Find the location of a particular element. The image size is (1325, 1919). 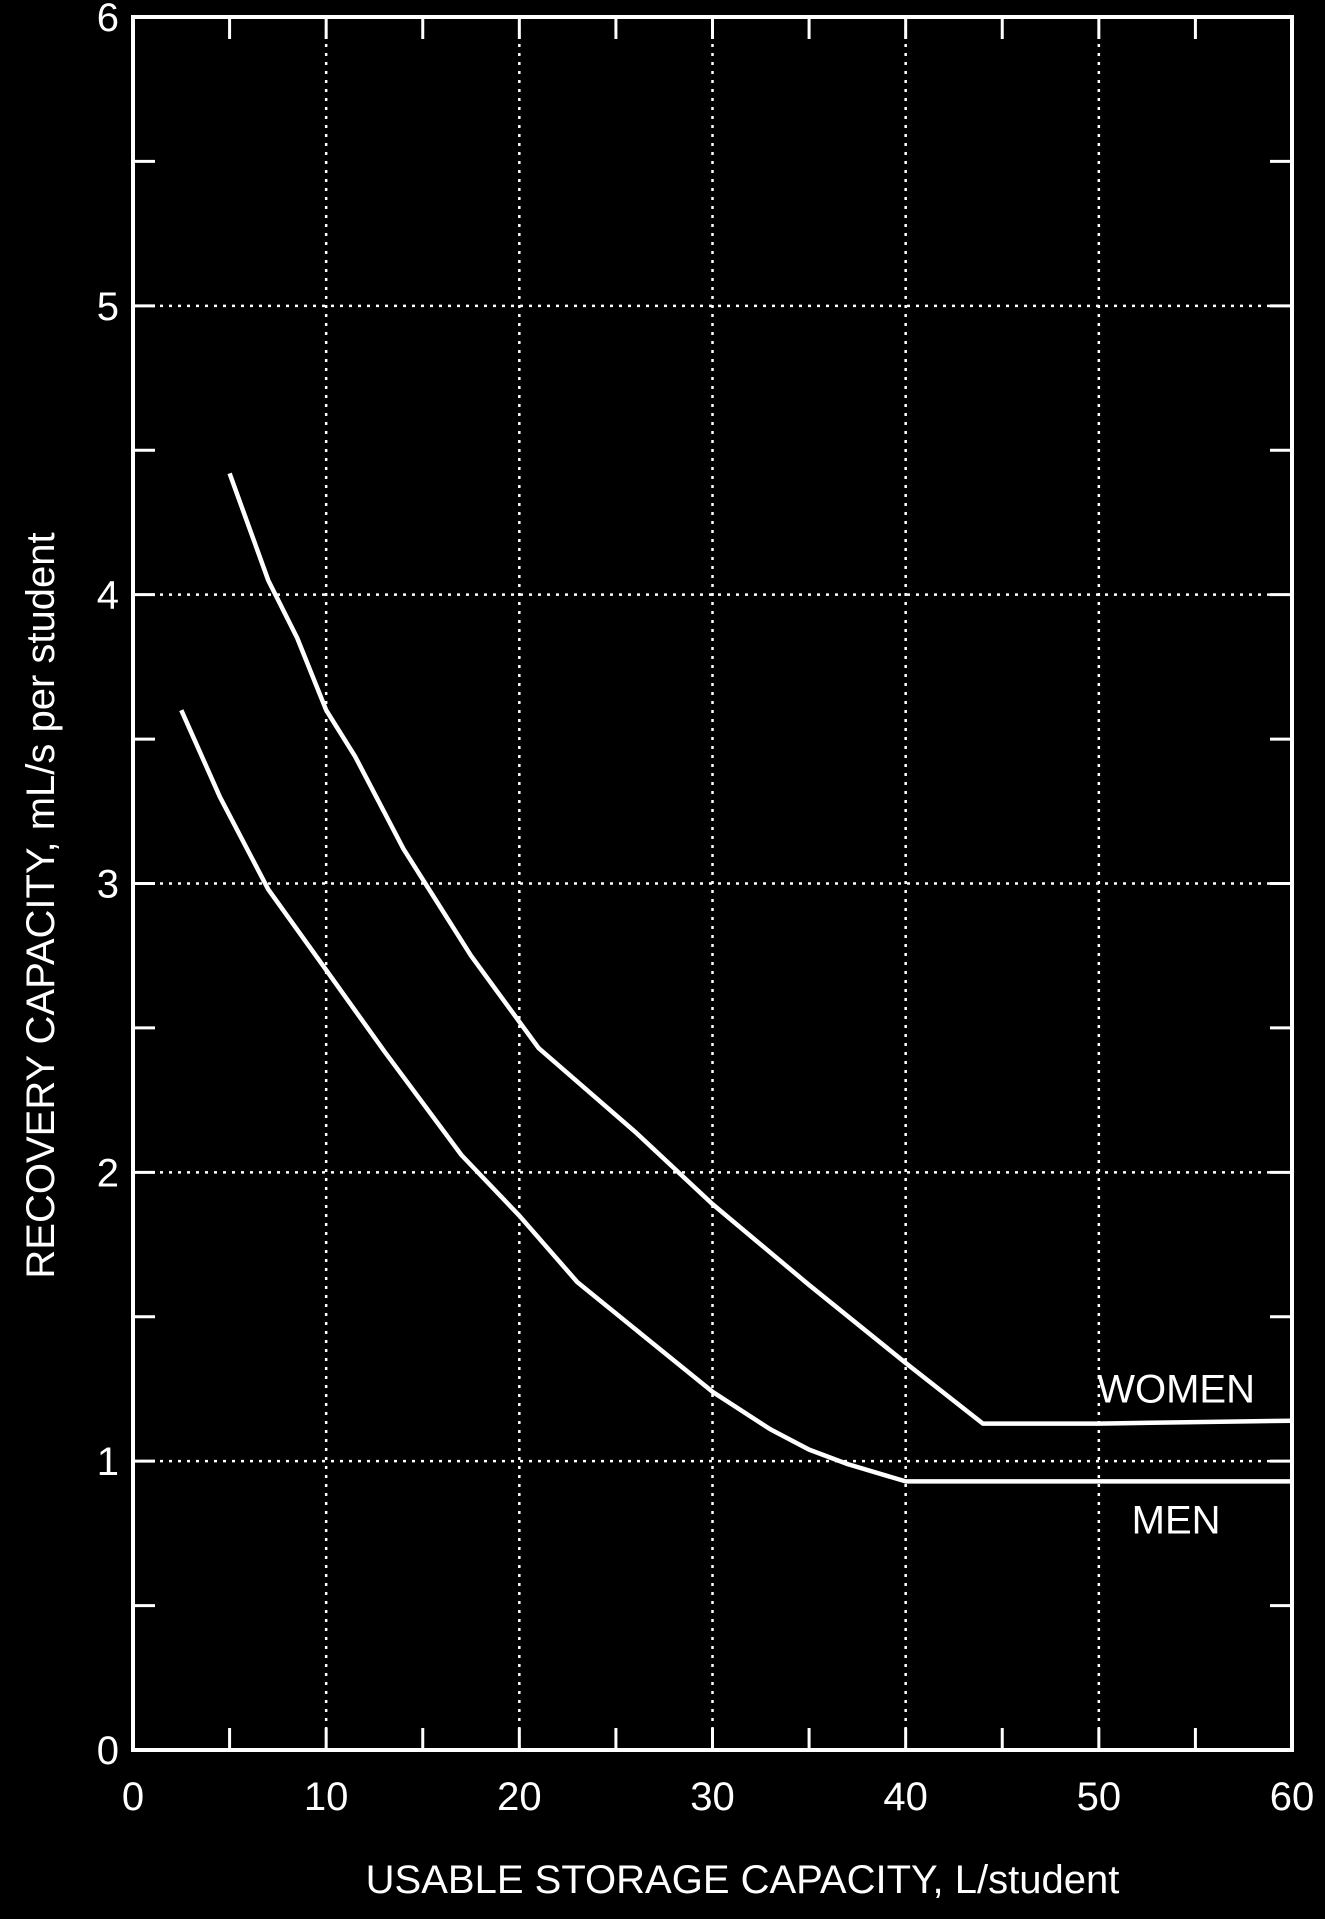

y-tick-label: 4 is located at coordinates (108, 596).